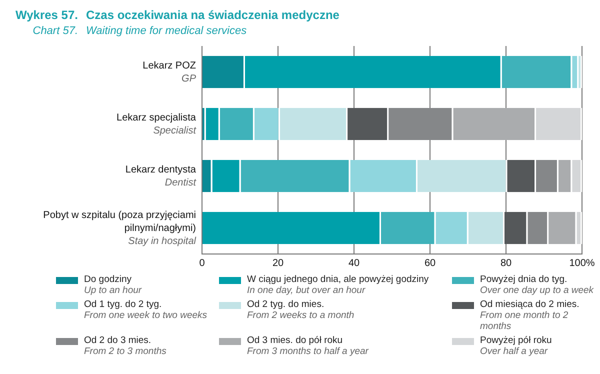  What do you see at coordinates (516, 346) in the screenshot?
I see `legend-label: Powyżej pół roku Over half a year` at bounding box center [516, 346].